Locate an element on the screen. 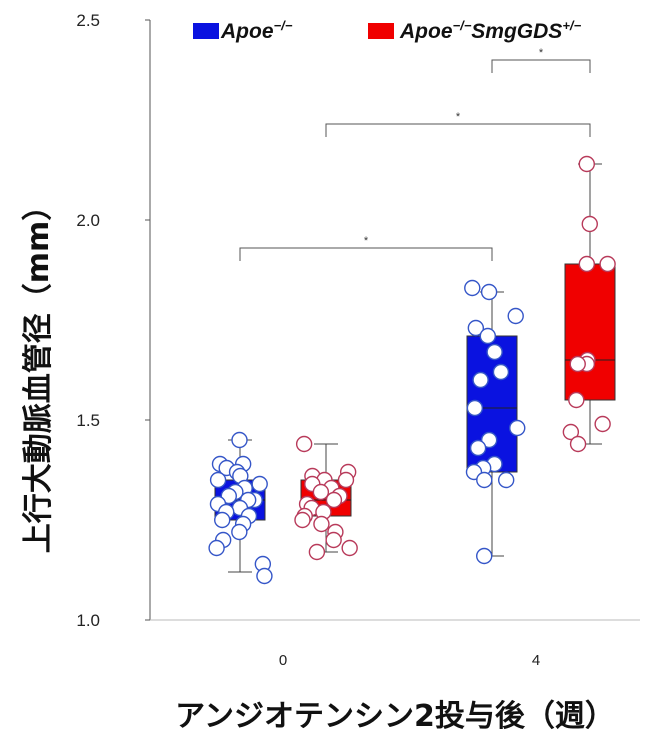 Image resolution: width=649 pixels, height=740 pixels. box is located at coordinates (590, 332).